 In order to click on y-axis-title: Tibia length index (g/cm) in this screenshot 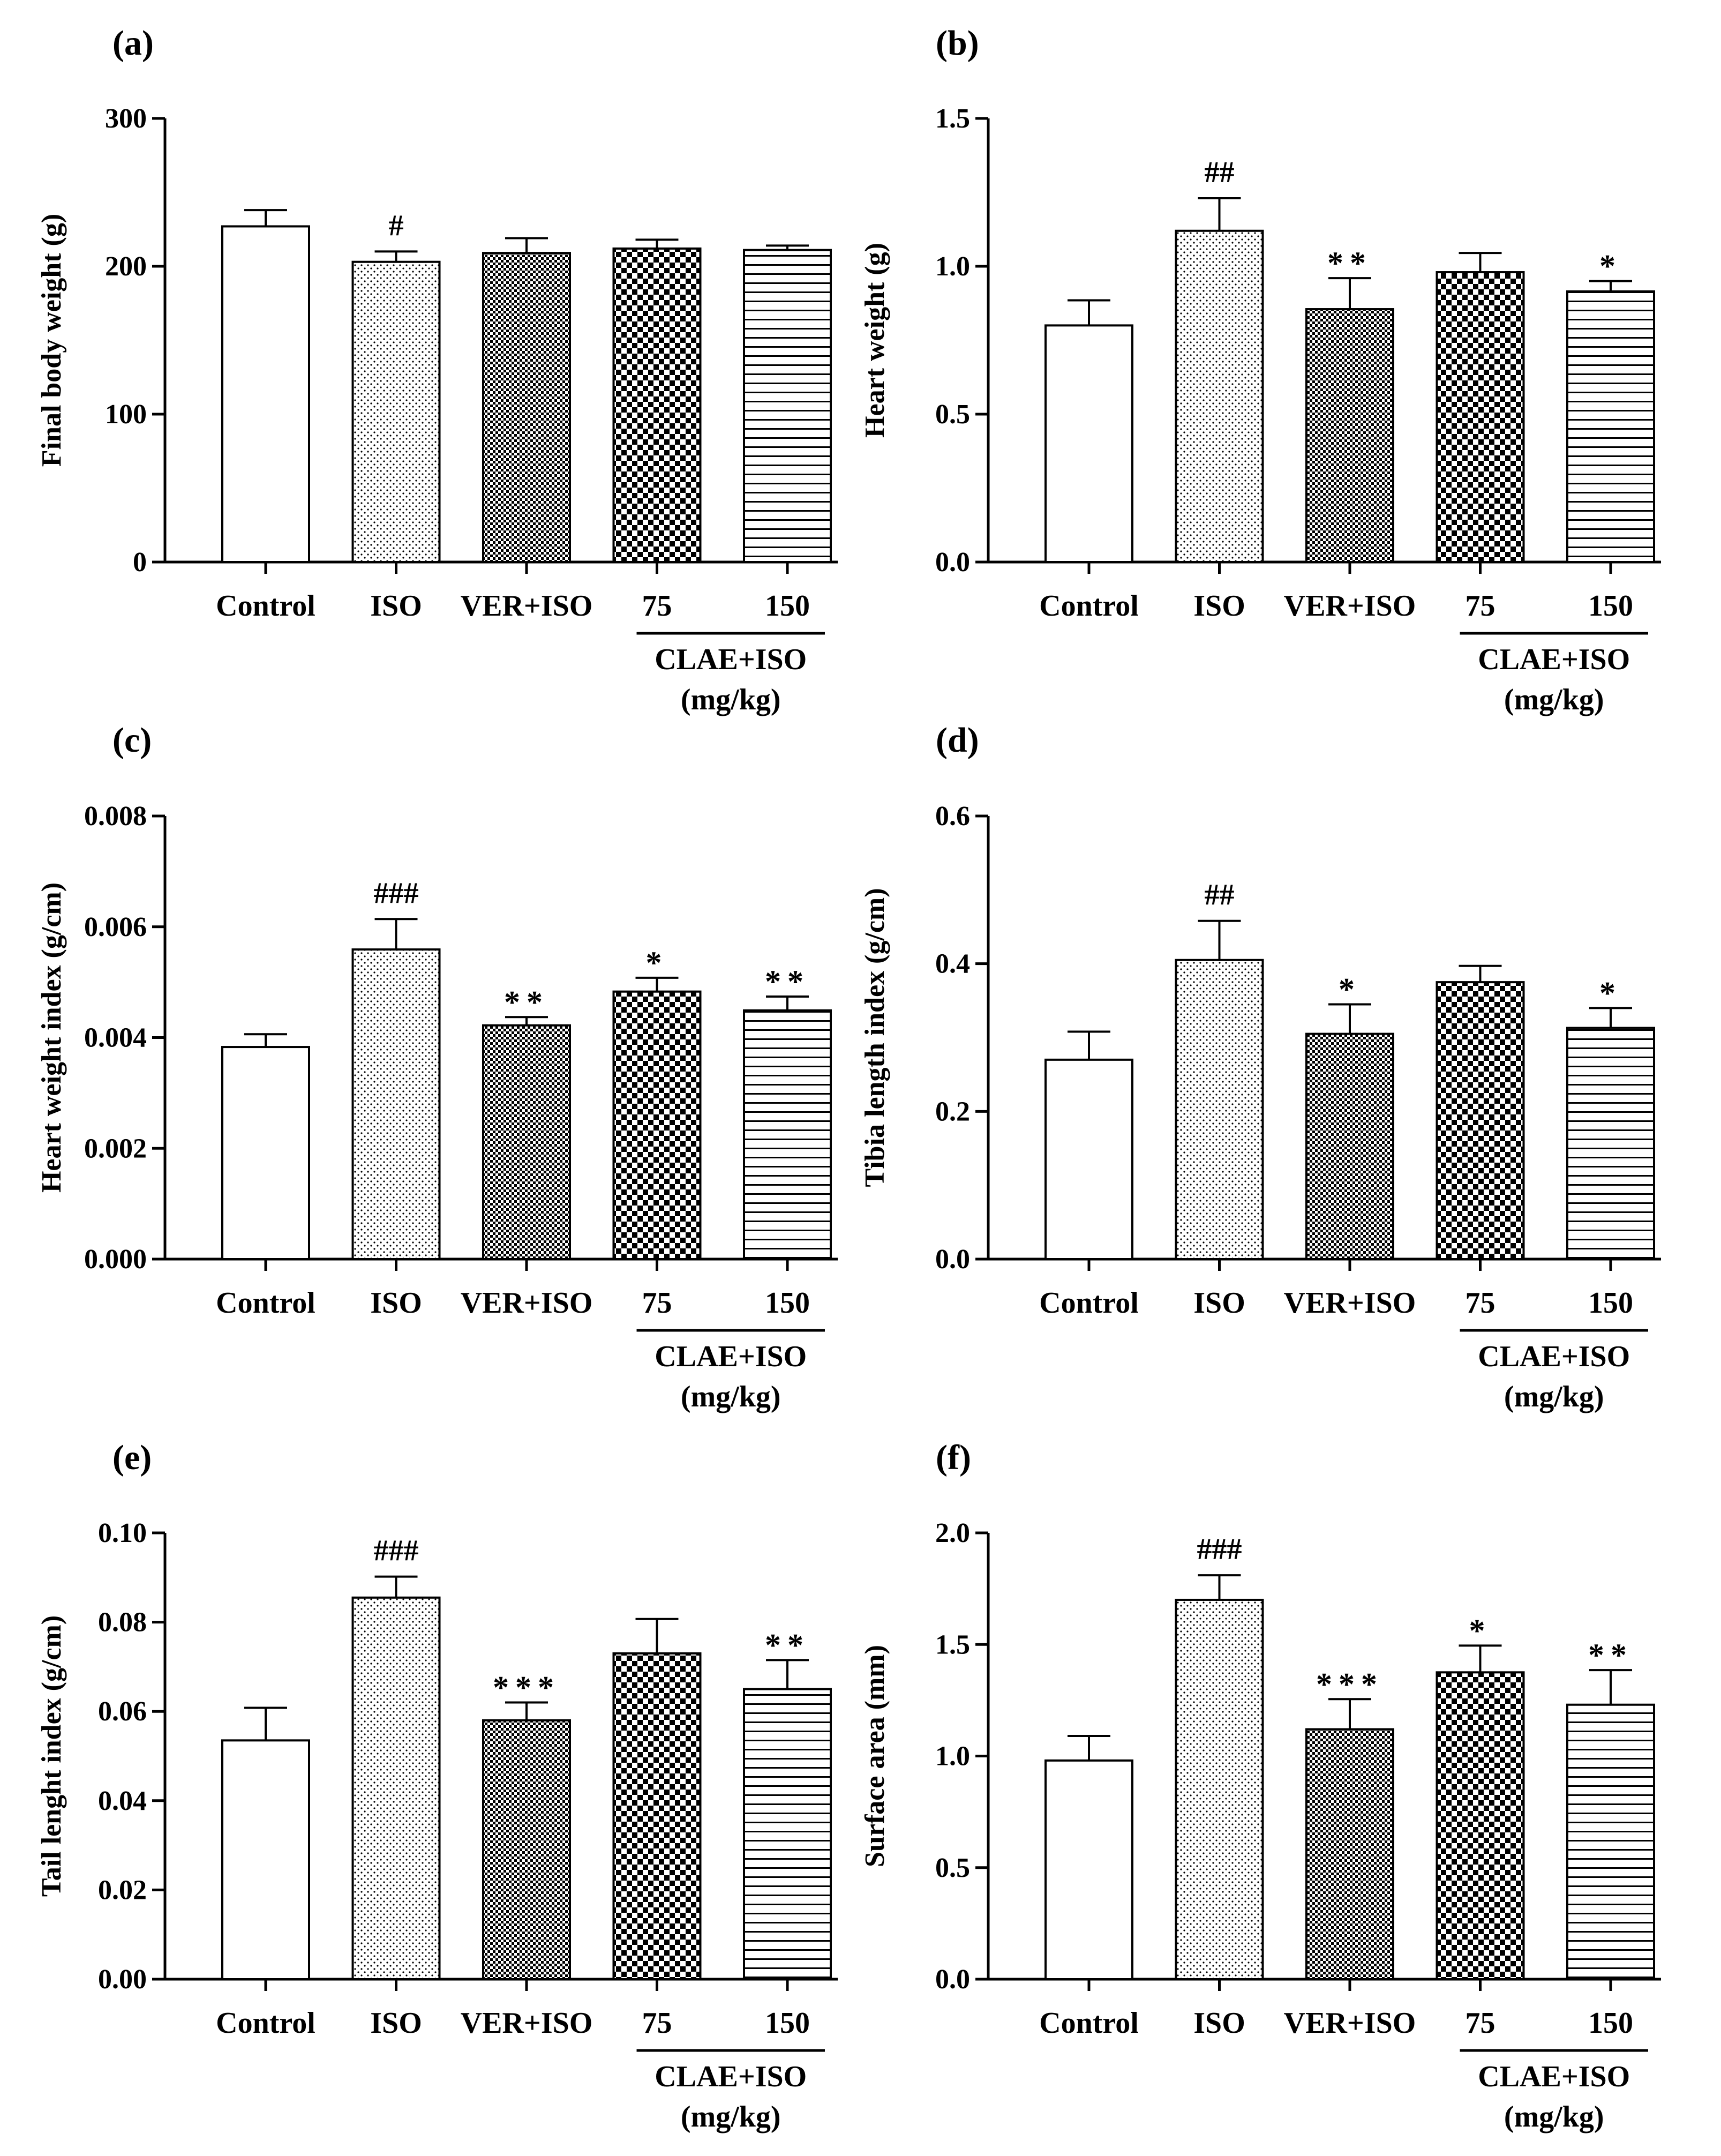, I will do `click(875, 1037)`.